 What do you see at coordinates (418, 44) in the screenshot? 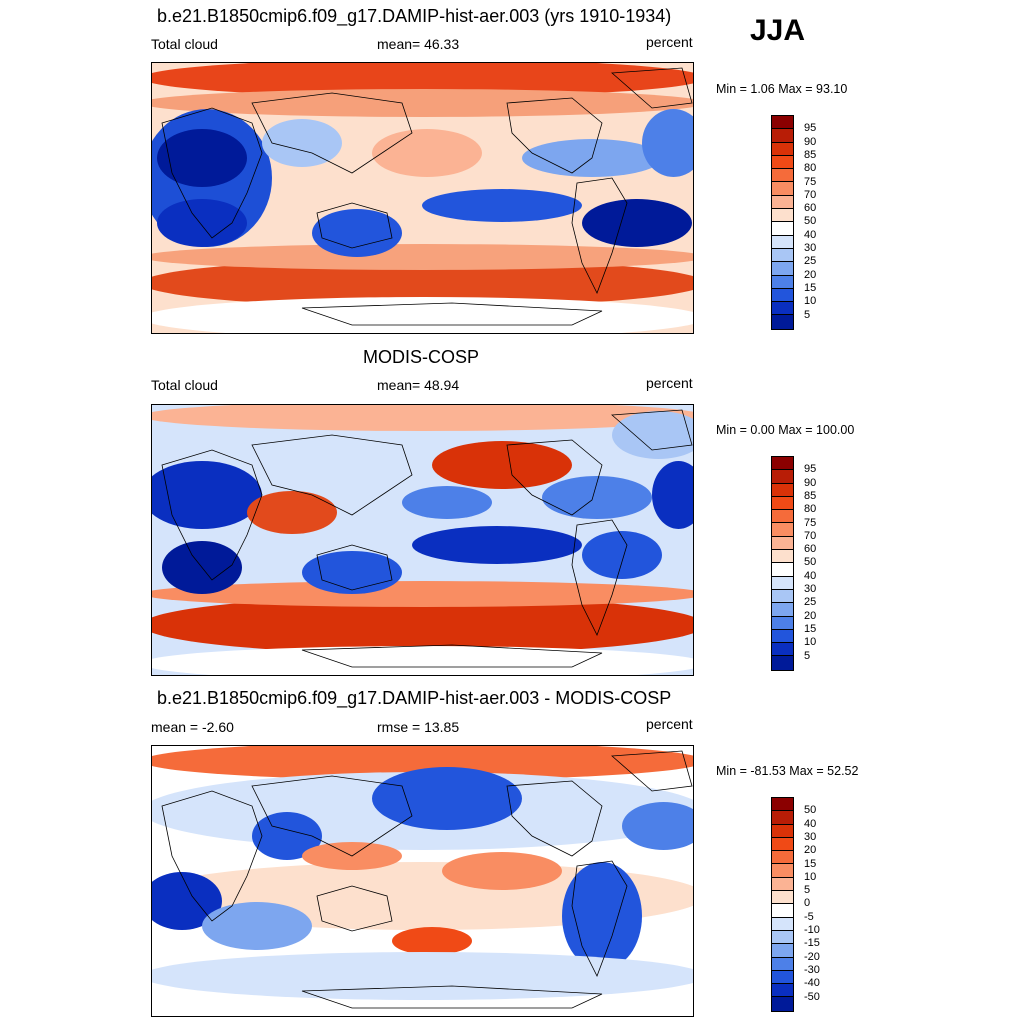
I see `mean-label: mean= 46.33` at bounding box center [418, 44].